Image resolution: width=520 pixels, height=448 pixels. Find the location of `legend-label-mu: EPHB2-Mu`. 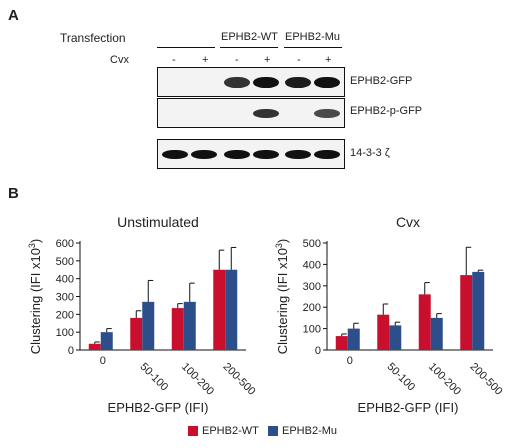

legend-label-mu: EPHB2-Mu is located at coordinates (310, 431).